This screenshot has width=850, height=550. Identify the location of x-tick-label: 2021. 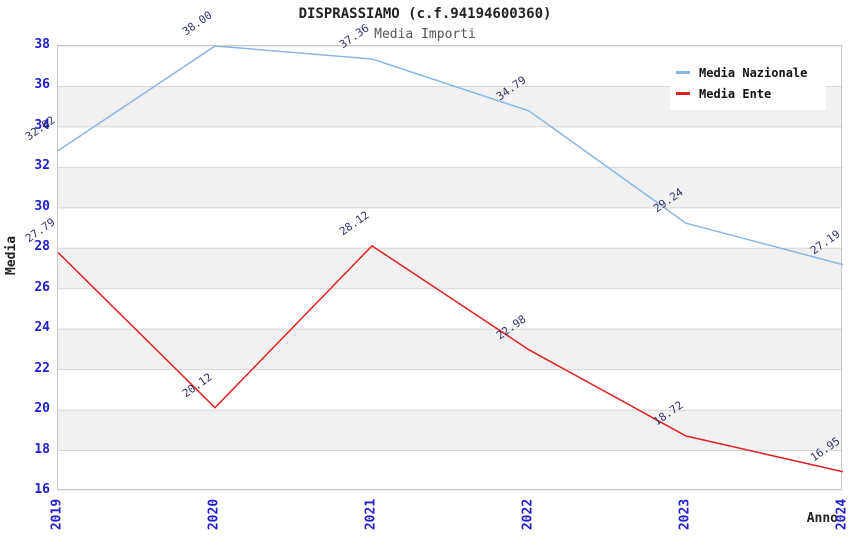
(371, 514).